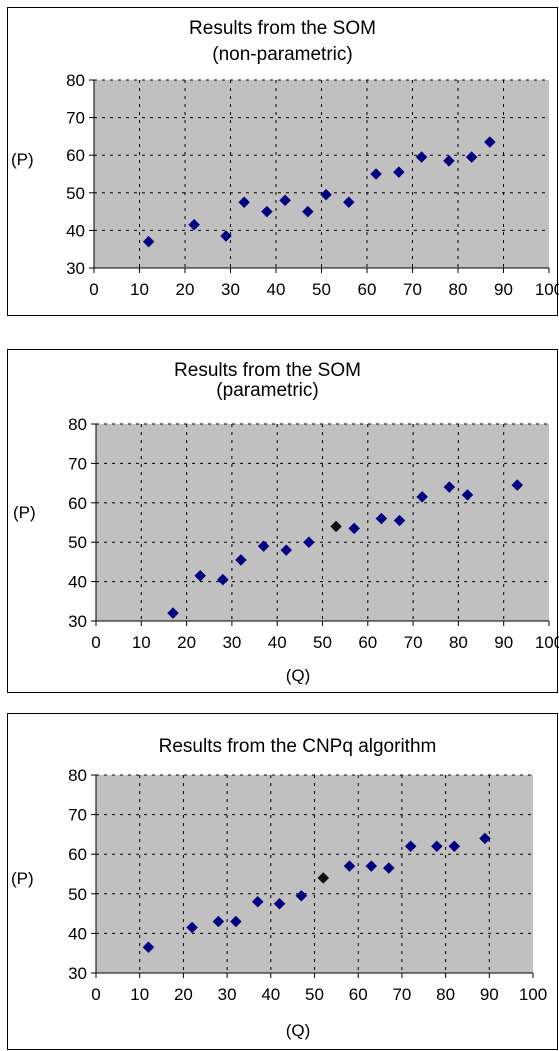 Image resolution: width=559 pixels, height=1051 pixels. Describe the element at coordinates (321, 174) in the screenshot. I see `plot-area` at that location.